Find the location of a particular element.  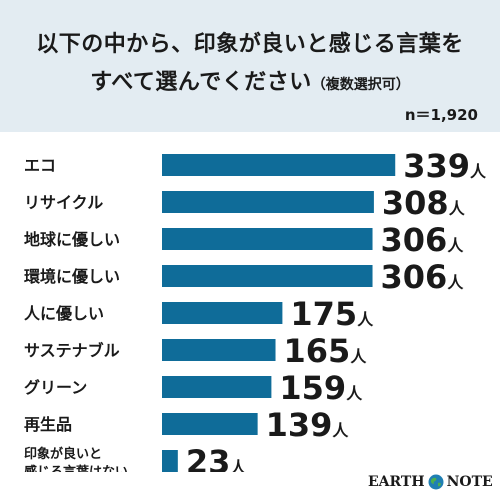

title-line-2: すべて選んでください（複数選択可） is located at coordinates (250, 84).